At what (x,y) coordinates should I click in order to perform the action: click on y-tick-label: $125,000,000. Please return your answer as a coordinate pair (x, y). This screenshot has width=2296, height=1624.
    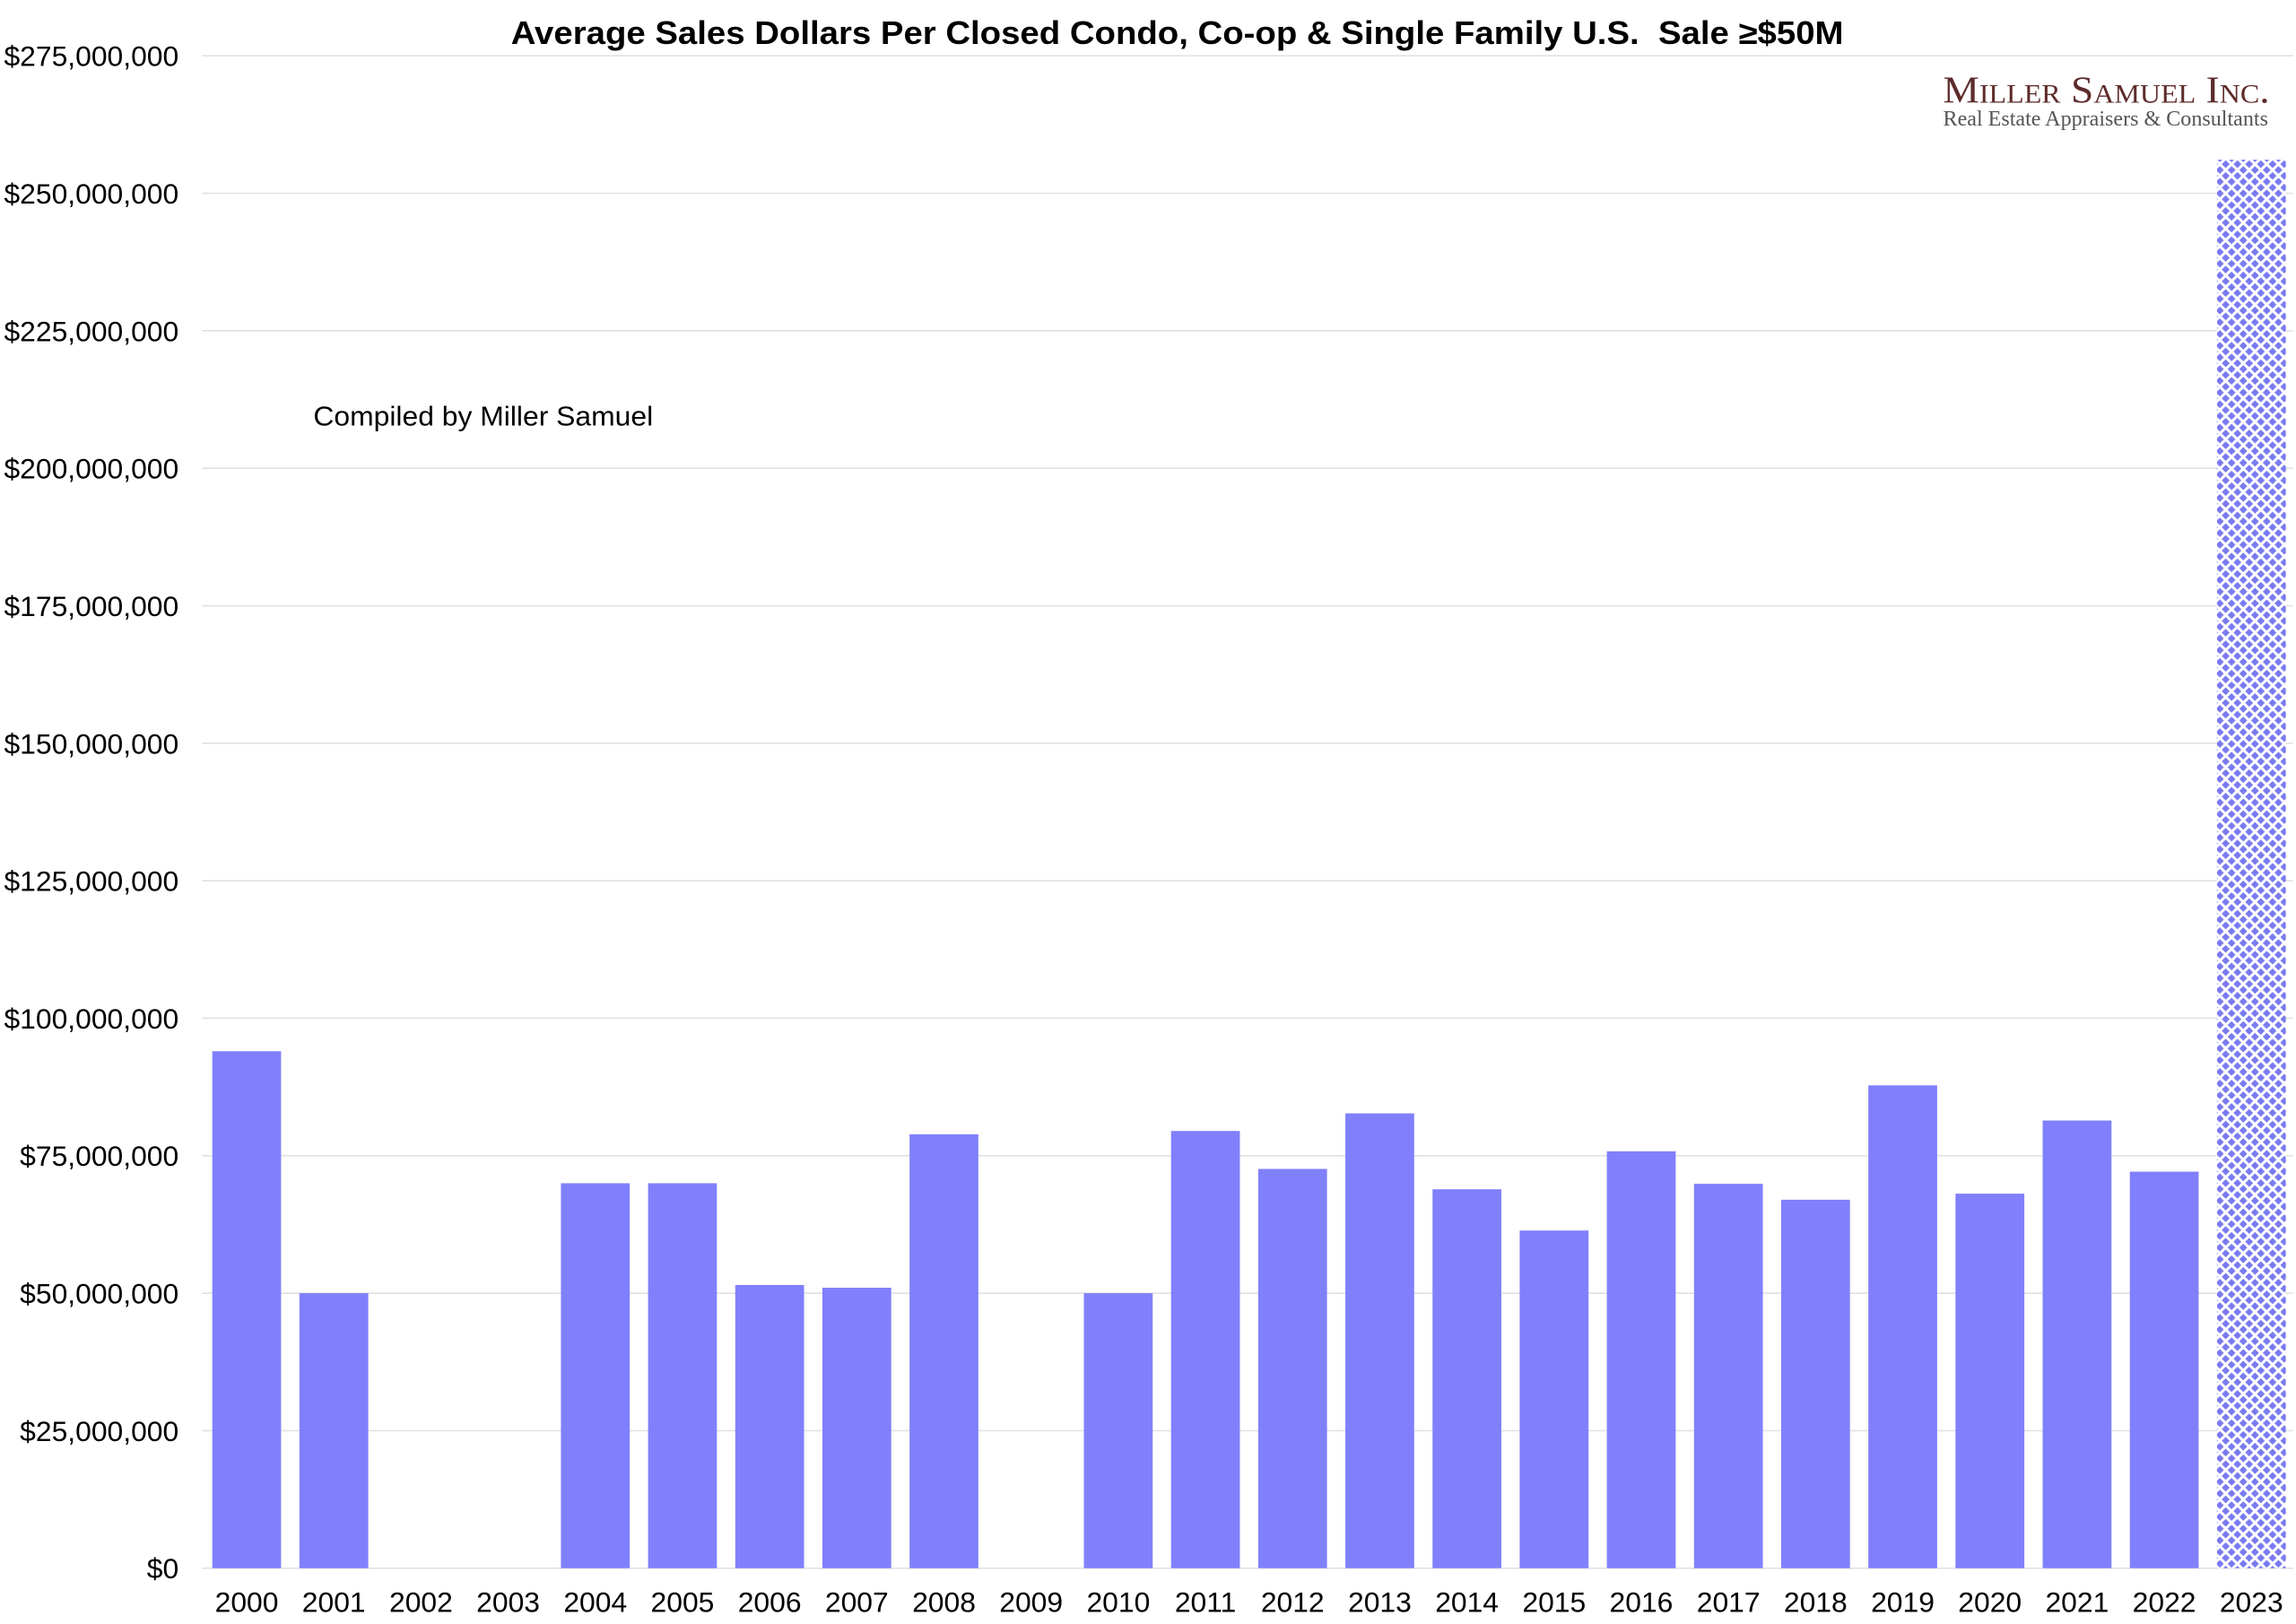
    Looking at the image, I should click on (91, 881).